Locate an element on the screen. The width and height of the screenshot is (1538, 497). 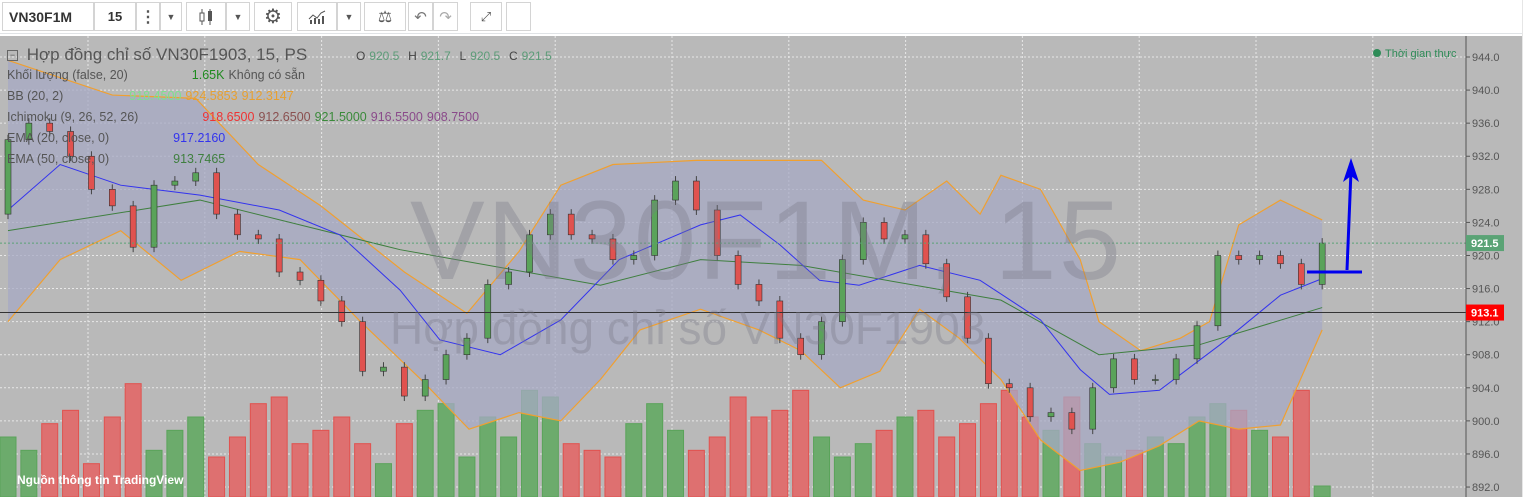
price-axis-label: 904.0 is located at coordinates (1486, 389).